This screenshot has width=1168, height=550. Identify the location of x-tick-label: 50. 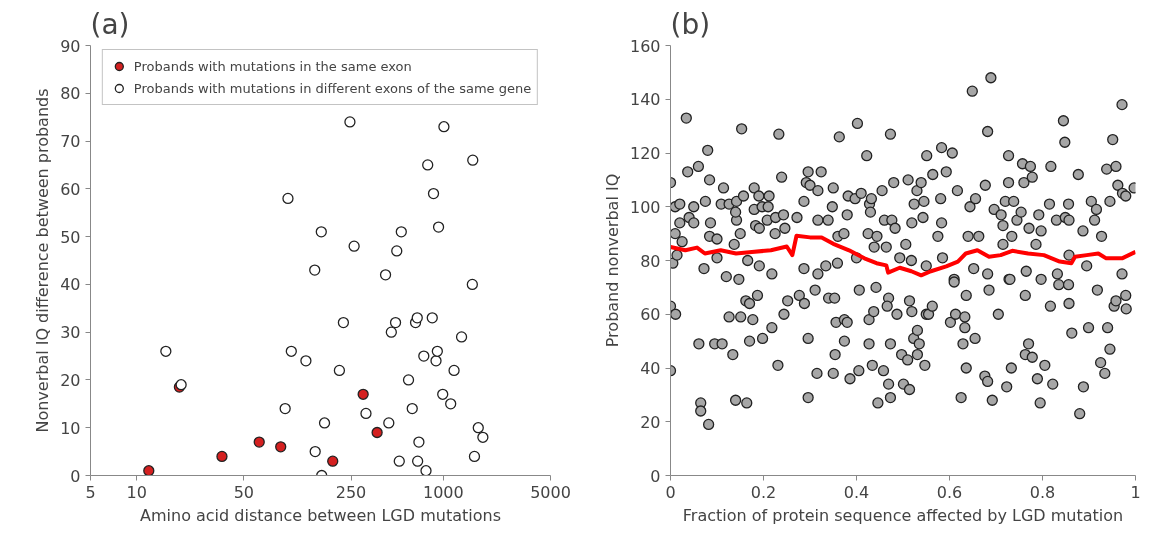
(244, 492).